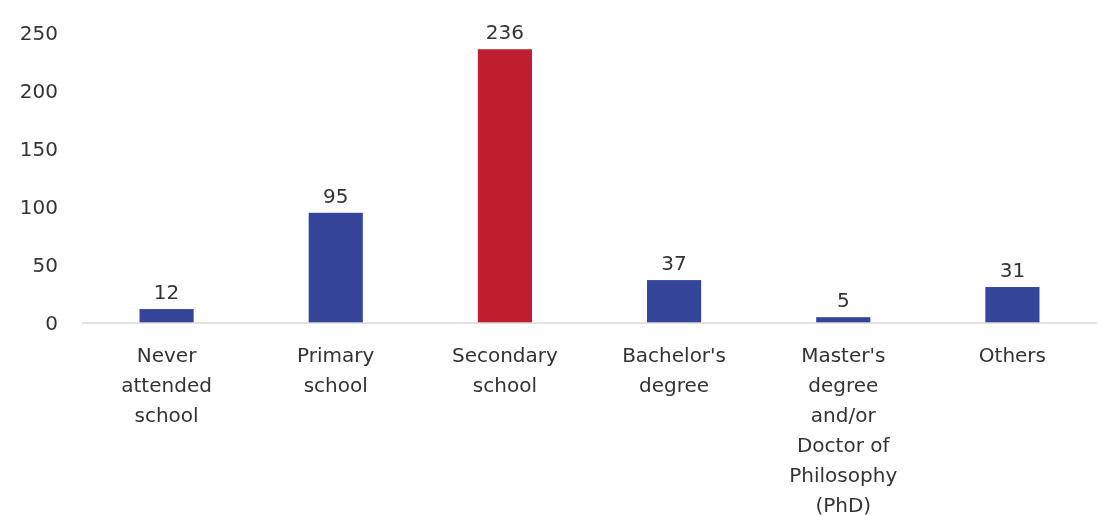 The width and height of the screenshot is (1101, 515). What do you see at coordinates (336, 195) in the screenshot?
I see `data-label: 95` at bounding box center [336, 195].